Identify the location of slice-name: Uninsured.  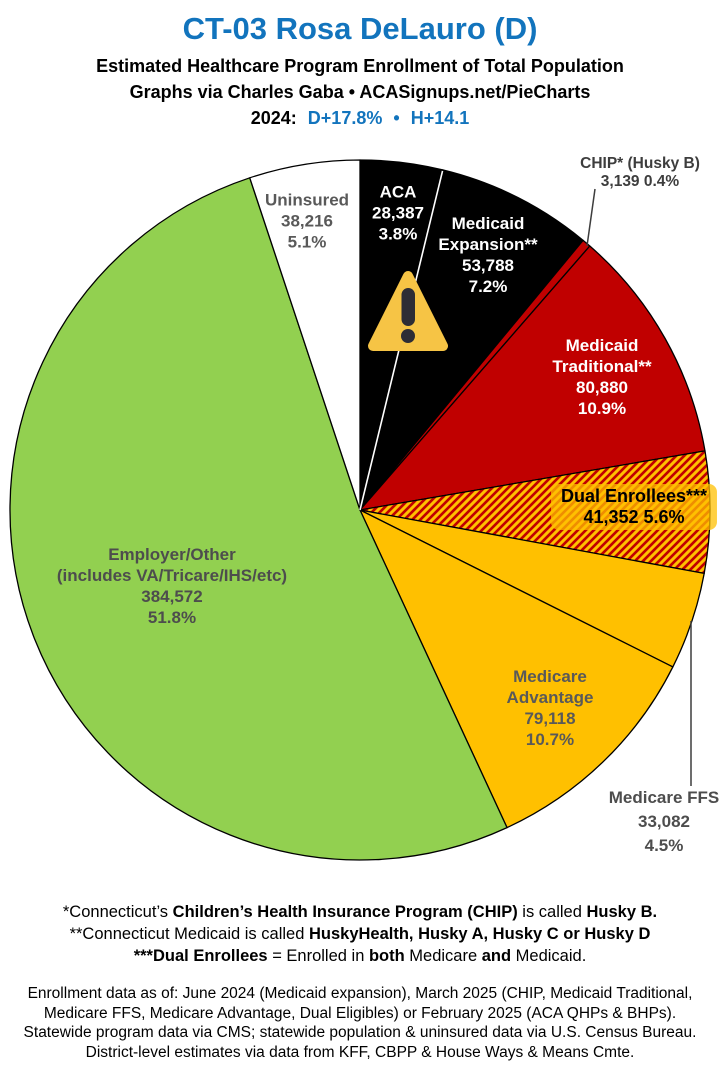
(307, 200).